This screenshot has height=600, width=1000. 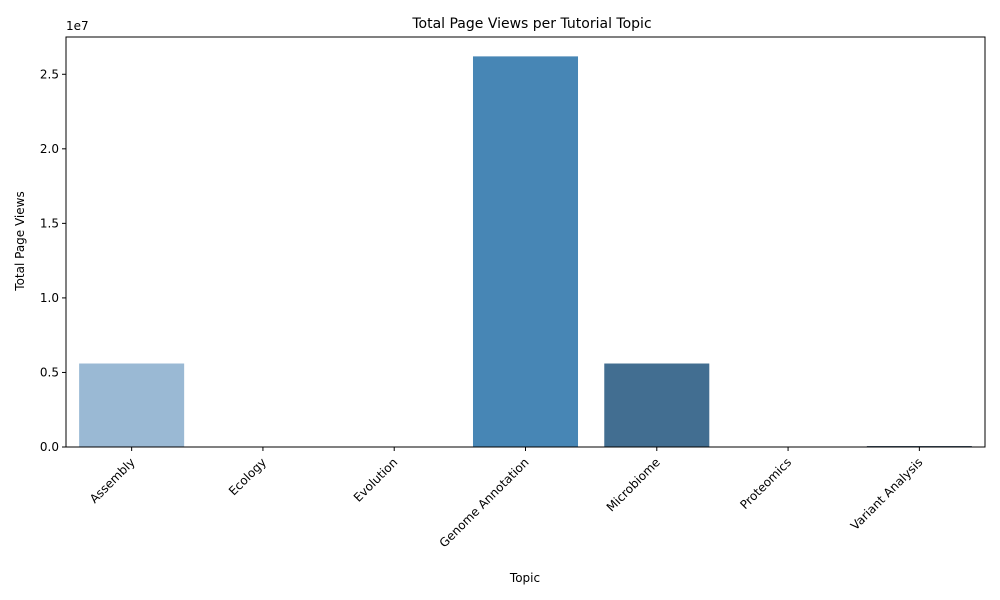 What do you see at coordinates (531, 24) in the screenshot?
I see `chart-title: Total Page Views per Tutorial Topic` at bounding box center [531, 24].